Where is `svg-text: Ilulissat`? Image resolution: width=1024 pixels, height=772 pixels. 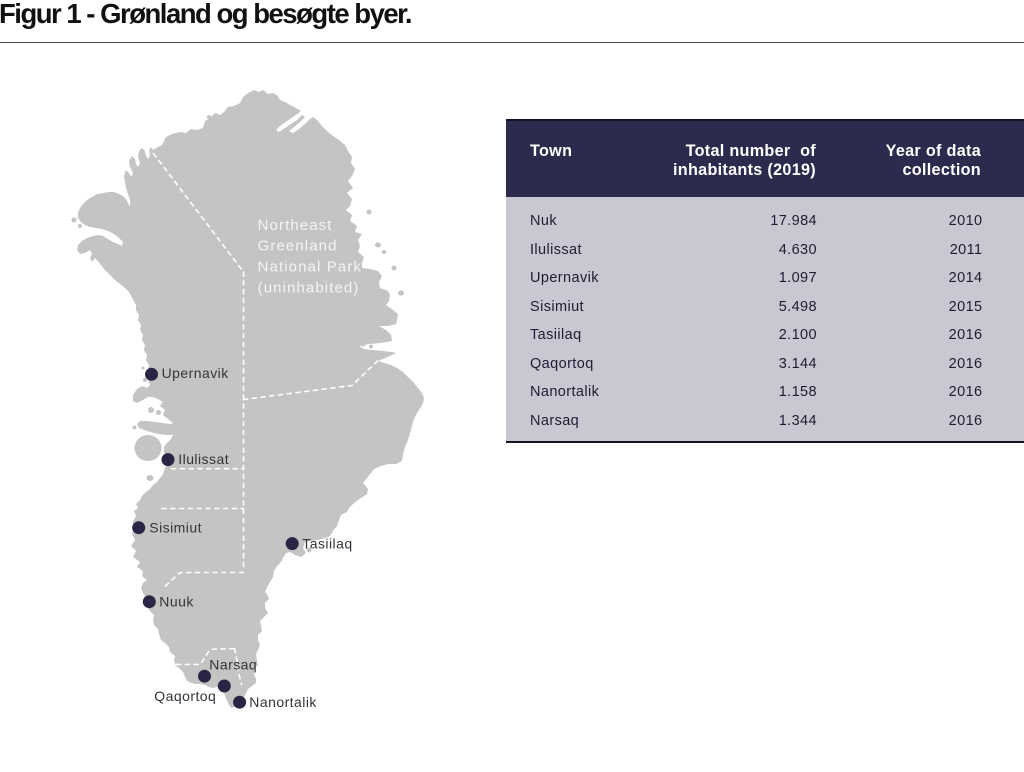
svg-text: Ilulissat is located at coordinates (203, 459).